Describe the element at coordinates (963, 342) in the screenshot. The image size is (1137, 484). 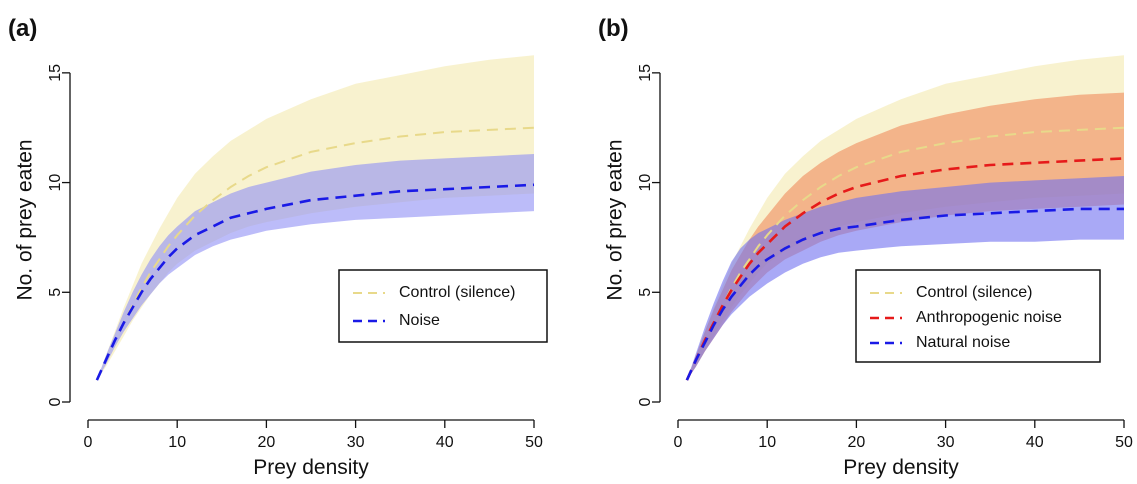
I see `legend-entry: Natural noise` at that location.